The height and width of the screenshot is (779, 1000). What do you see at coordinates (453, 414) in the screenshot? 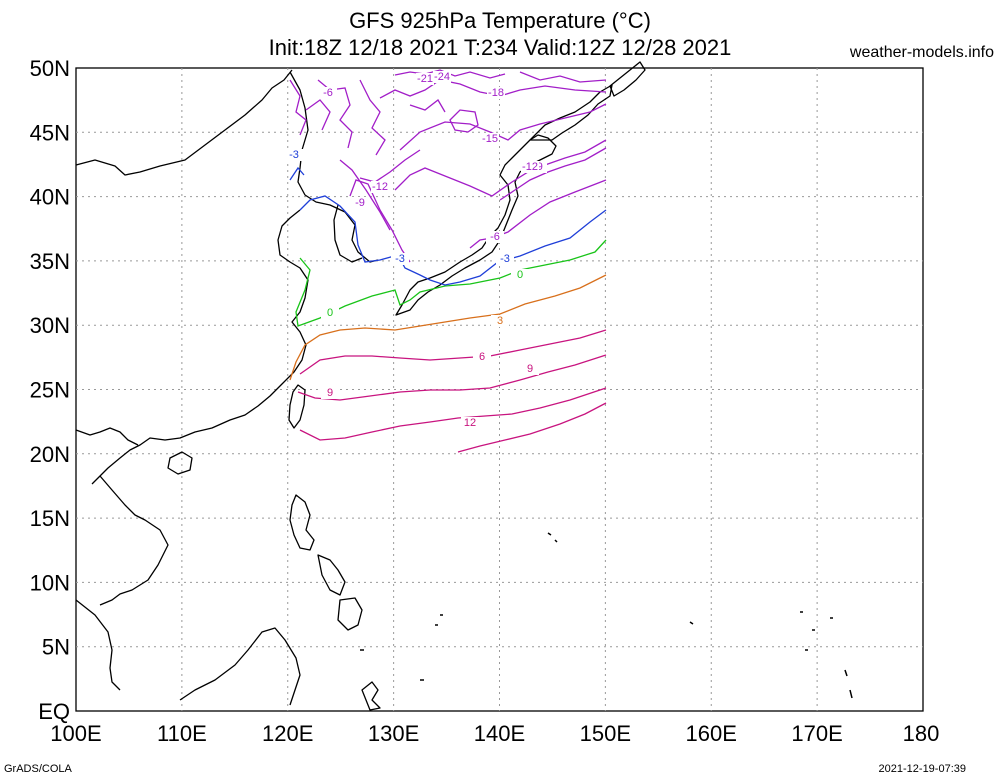
I see `contour-12-west` at bounding box center [453, 414].